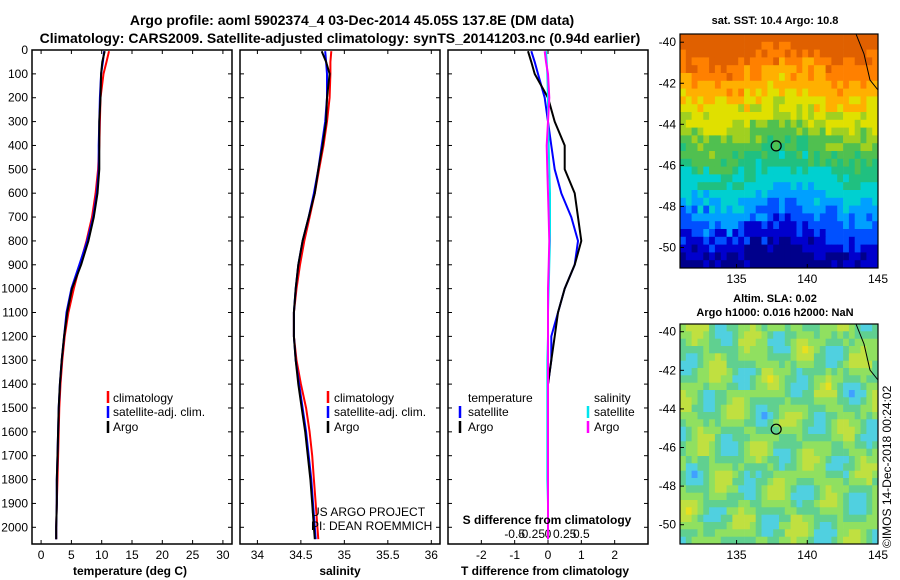  I want to click on legend-sal-satellite-label: satellite, so click(614, 412).